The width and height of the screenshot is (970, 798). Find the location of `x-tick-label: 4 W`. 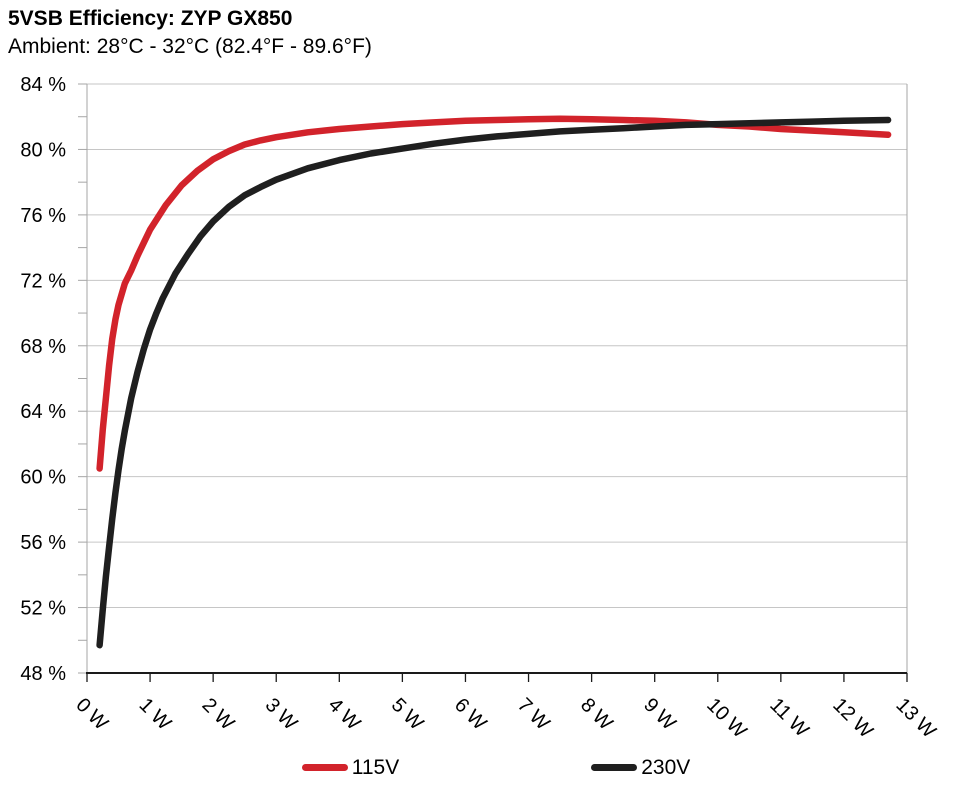

x-tick-label: 4 W is located at coordinates (344, 714).